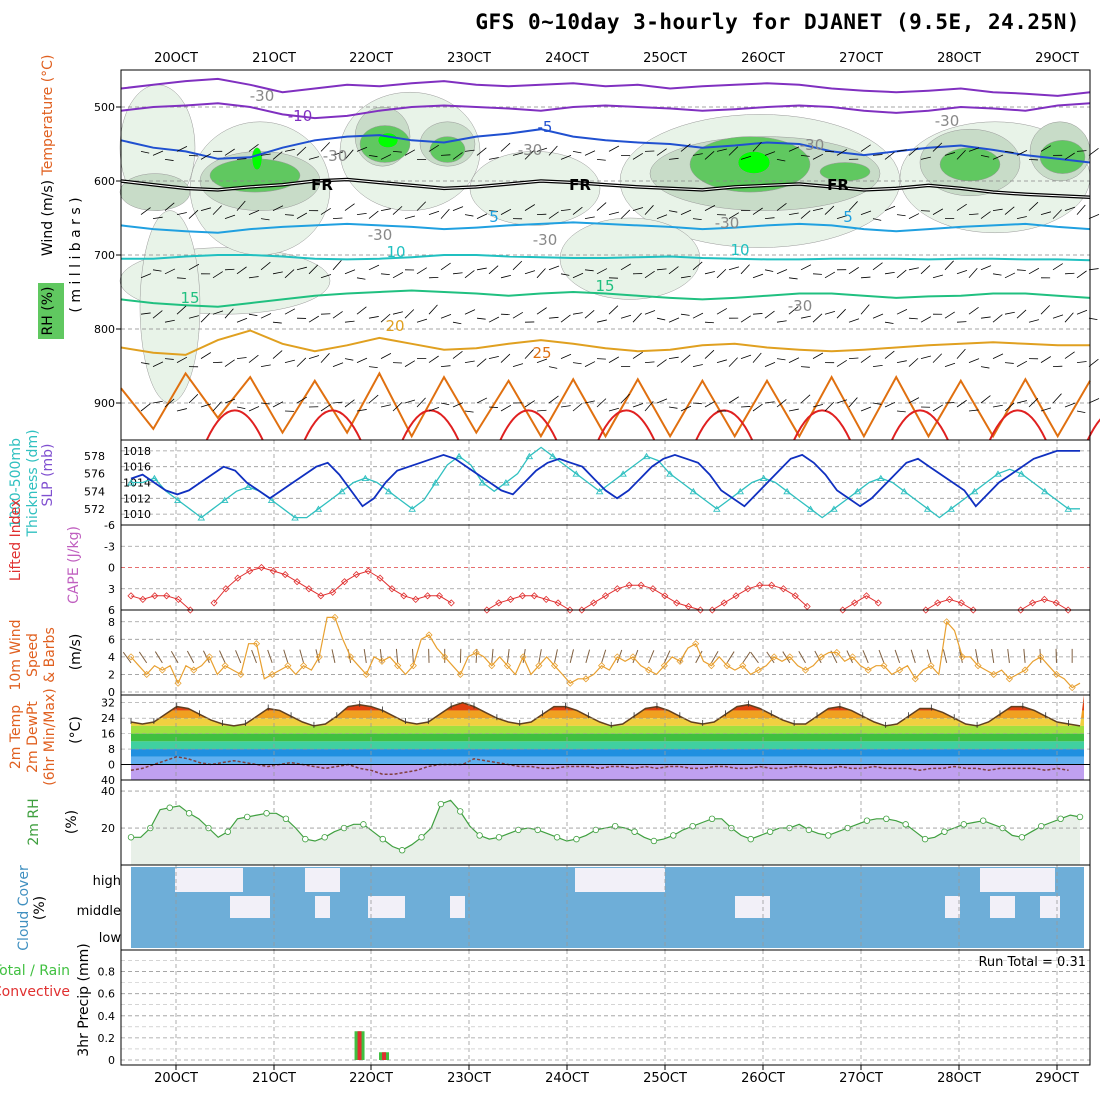  Describe the element at coordinates (51, 311) in the screenshot. I see `rh-legend-swatch` at that location.